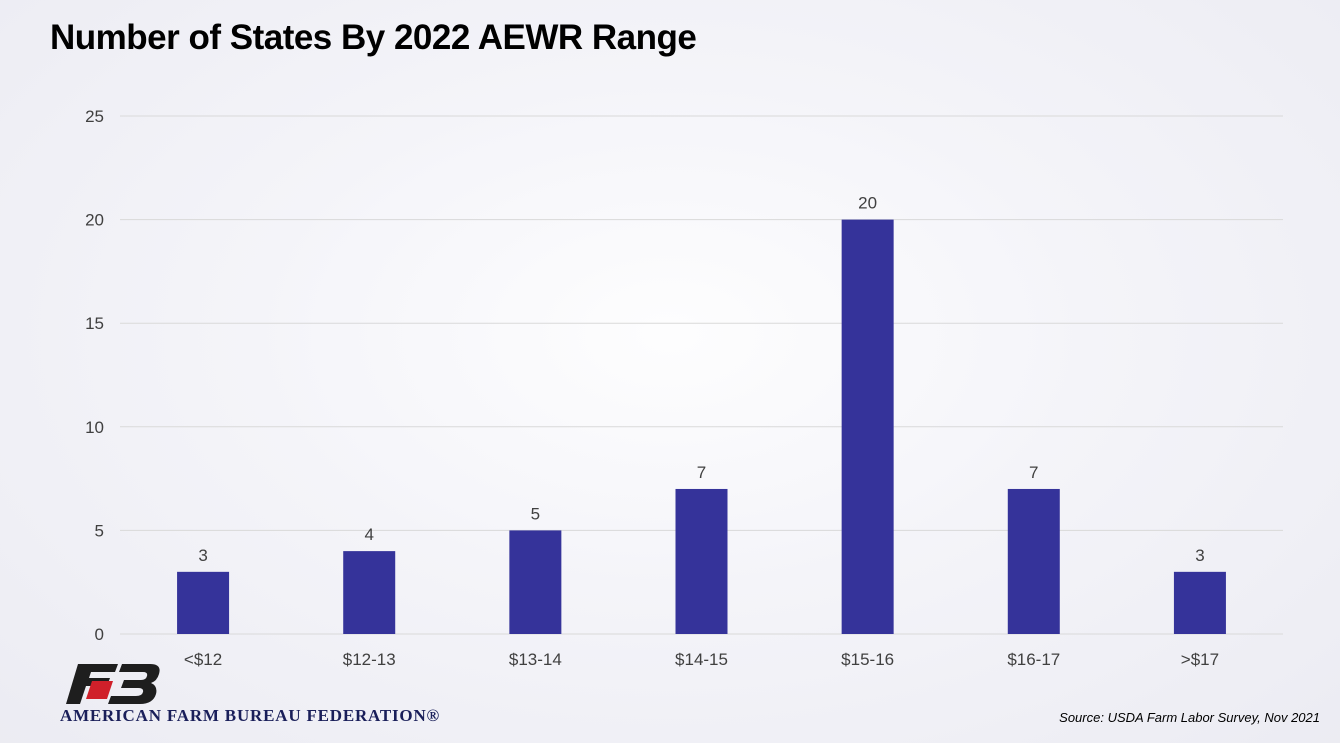  Describe the element at coordinates (368, 534) in the screenshot. I see `data-label: 4` at that location.